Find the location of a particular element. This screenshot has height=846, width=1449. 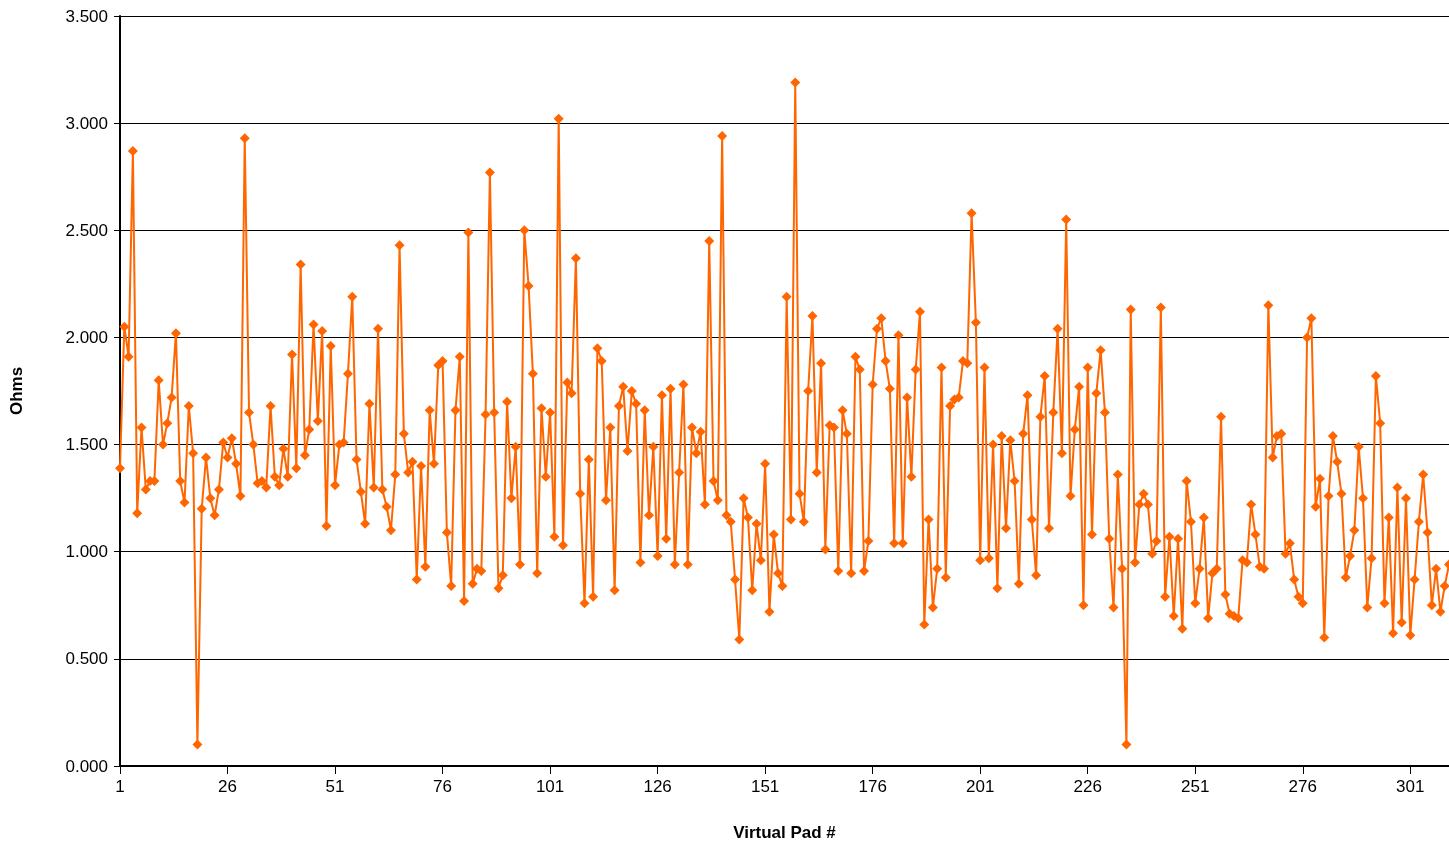

x-tick-label: 151 is located at coordinates (765, 786).